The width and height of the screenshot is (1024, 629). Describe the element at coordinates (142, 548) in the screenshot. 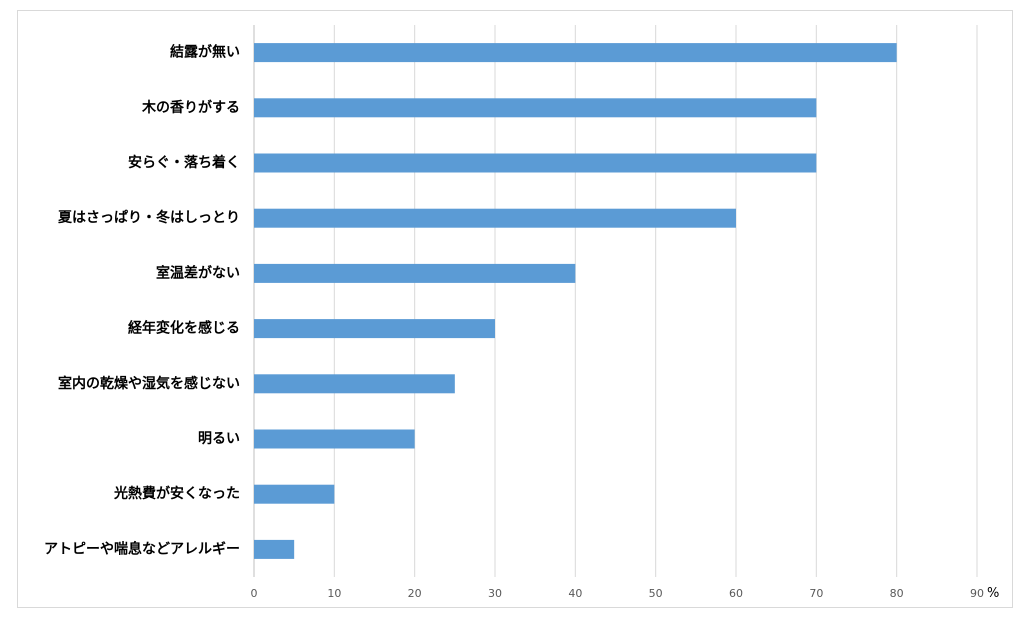

I see `category-label-10: アトピーや喘息などアレルギー` at that location.